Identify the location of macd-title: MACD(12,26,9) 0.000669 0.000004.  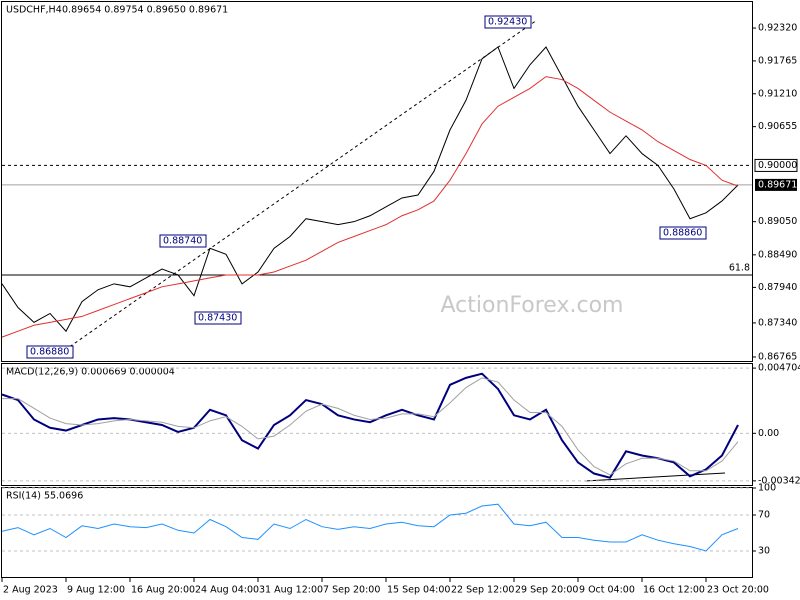
(90, 372).